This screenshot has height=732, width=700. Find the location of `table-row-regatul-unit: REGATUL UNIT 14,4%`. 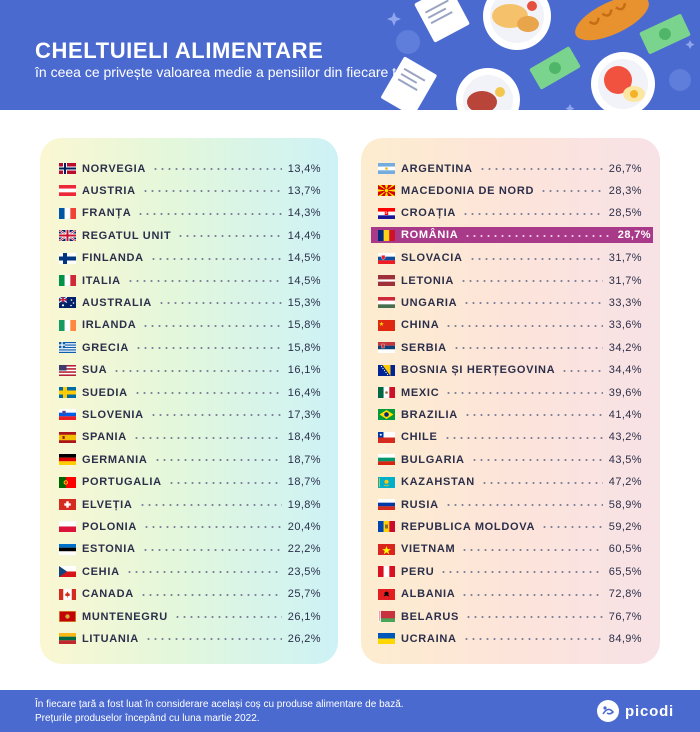

table-row-regatul-unit: REGATUL UNIT 14,4% is located at coordinates (190, 235).